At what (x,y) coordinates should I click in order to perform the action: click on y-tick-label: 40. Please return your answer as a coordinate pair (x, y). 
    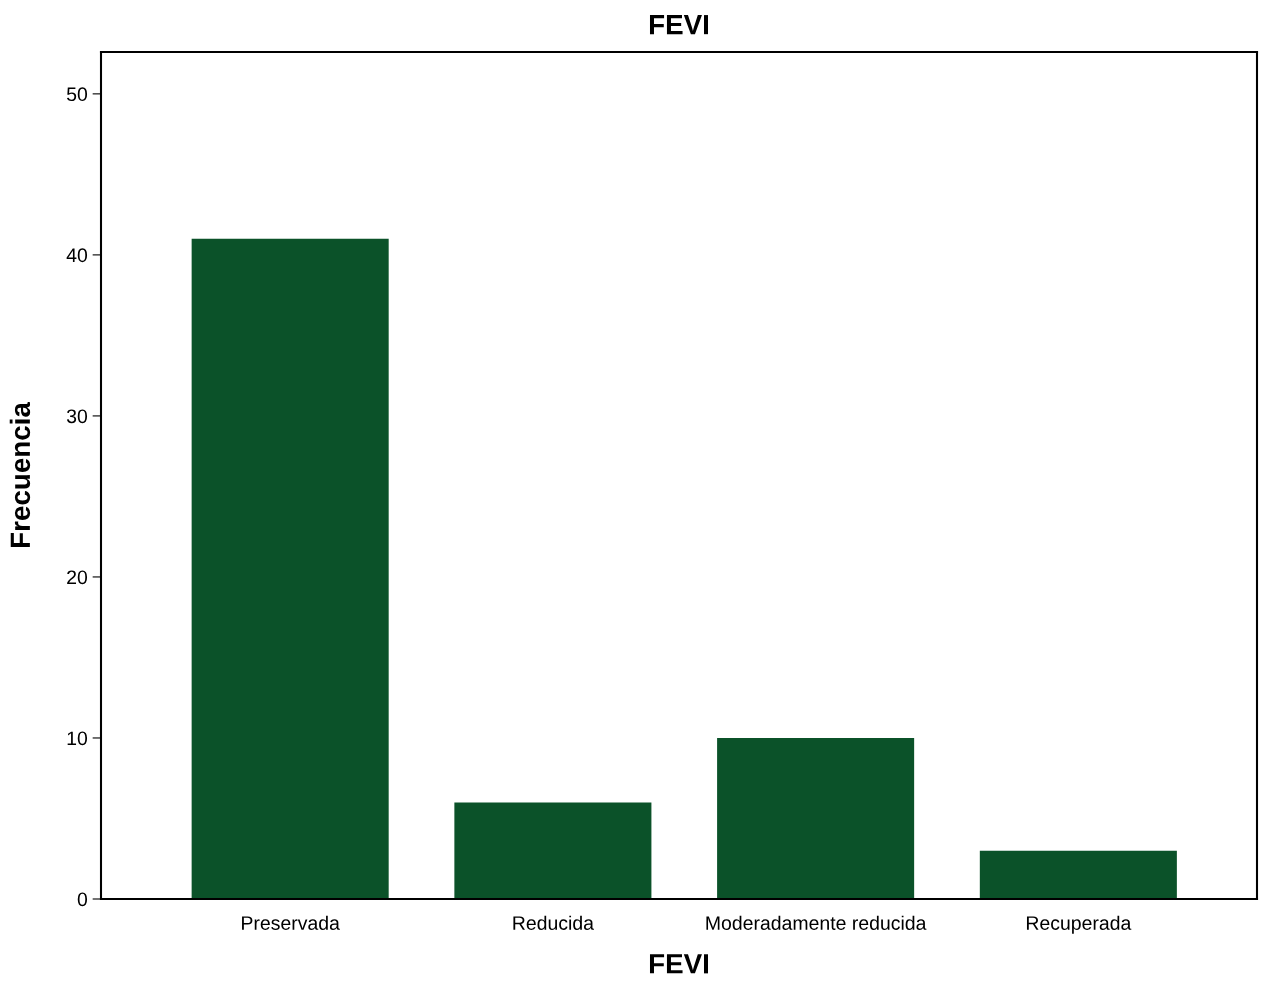
    Looking at the image, I should click on (77, 255).